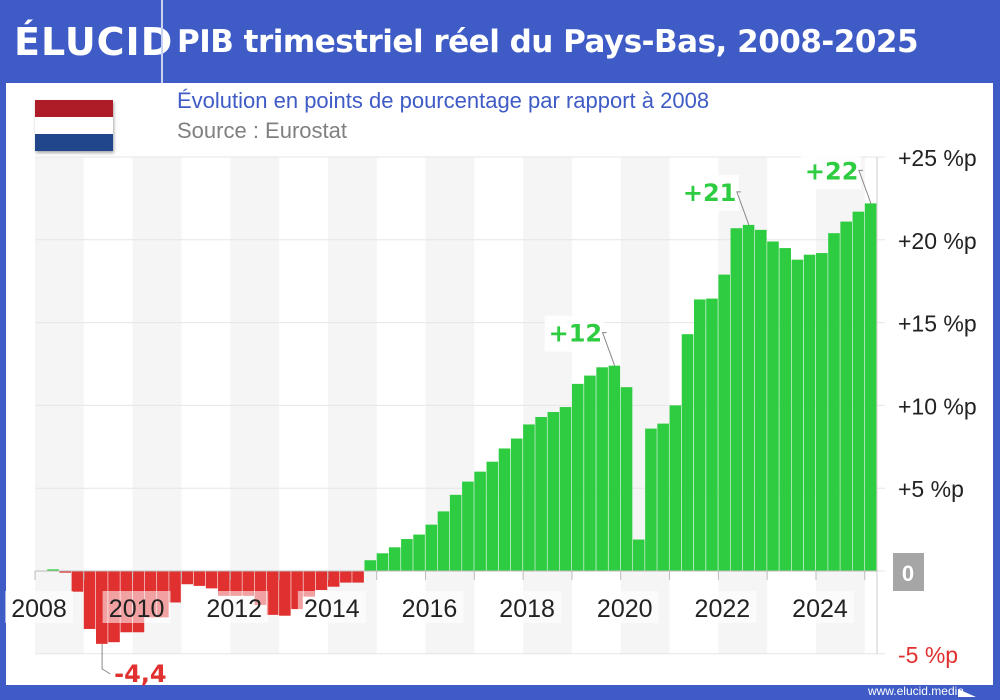 The height and width of the screenshot is (700, 1000). Describe the element at coordinates (140, 674) in the screenshot. I see `annotation-label: -4,4` at that location.